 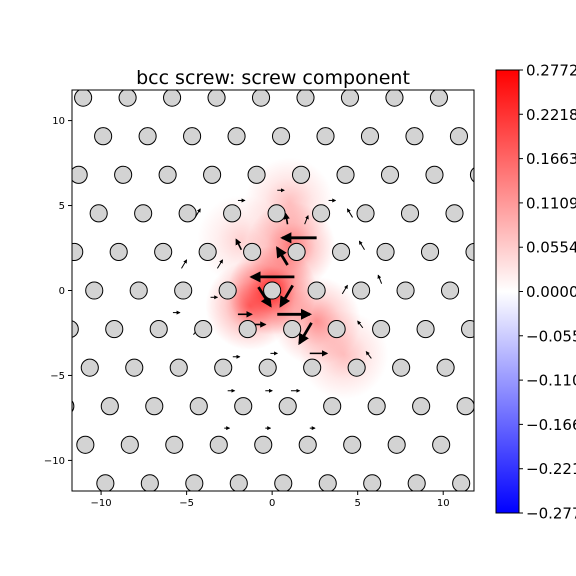 What do you see at coordinates (58, 121) in the screenshot?
I see `y-tick-label: 10` at bounding box center [58, 121].